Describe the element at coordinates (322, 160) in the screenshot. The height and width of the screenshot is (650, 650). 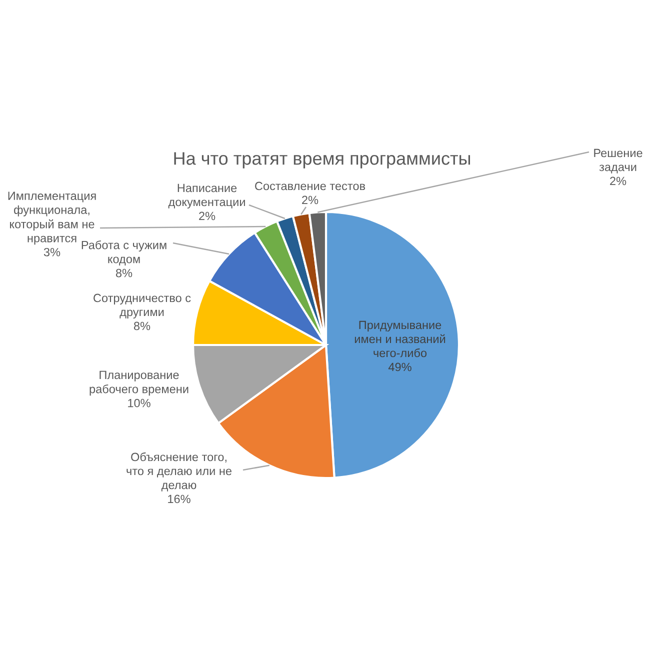
I see `chart-title: На что тратят время программисты` at that location.